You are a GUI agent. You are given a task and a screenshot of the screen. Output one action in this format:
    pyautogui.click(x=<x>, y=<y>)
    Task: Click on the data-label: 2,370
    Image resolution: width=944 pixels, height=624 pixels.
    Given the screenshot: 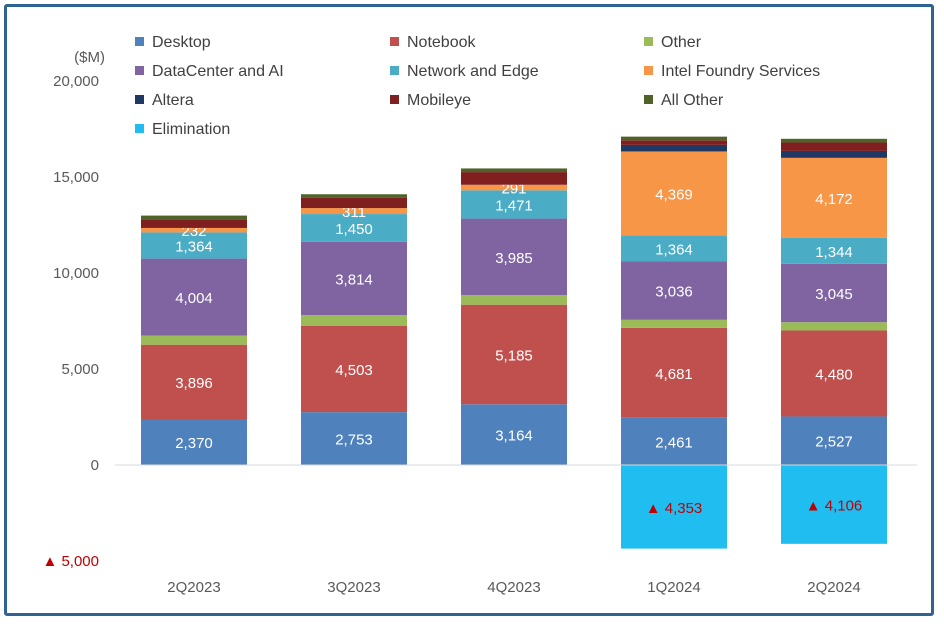 What is the action you would take?
    pyautogui.click(x=194, y=443)
    